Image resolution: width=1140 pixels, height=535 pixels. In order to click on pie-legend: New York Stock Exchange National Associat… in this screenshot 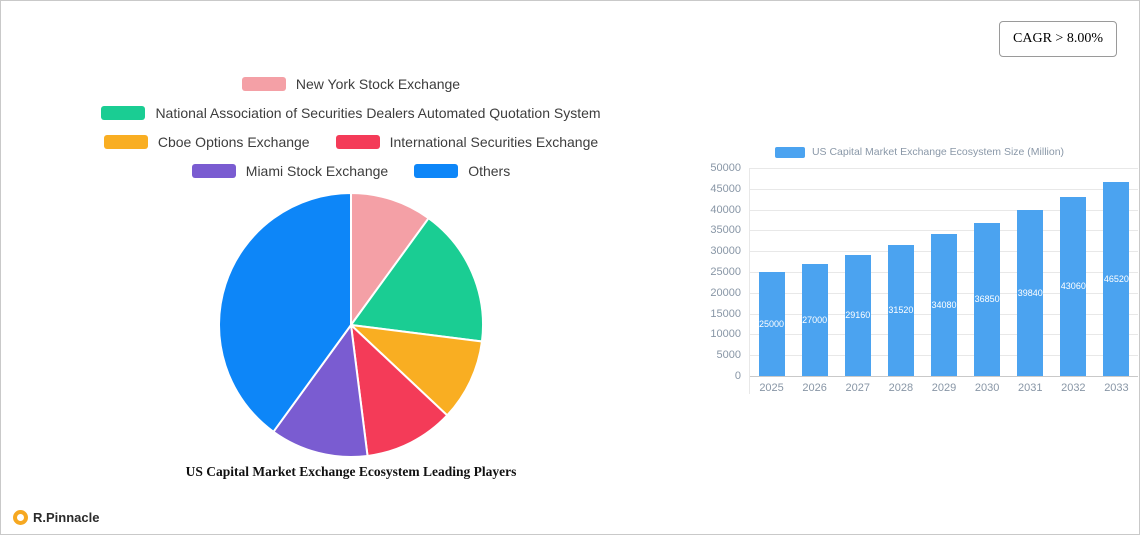, I will do `click(351, 127)`.